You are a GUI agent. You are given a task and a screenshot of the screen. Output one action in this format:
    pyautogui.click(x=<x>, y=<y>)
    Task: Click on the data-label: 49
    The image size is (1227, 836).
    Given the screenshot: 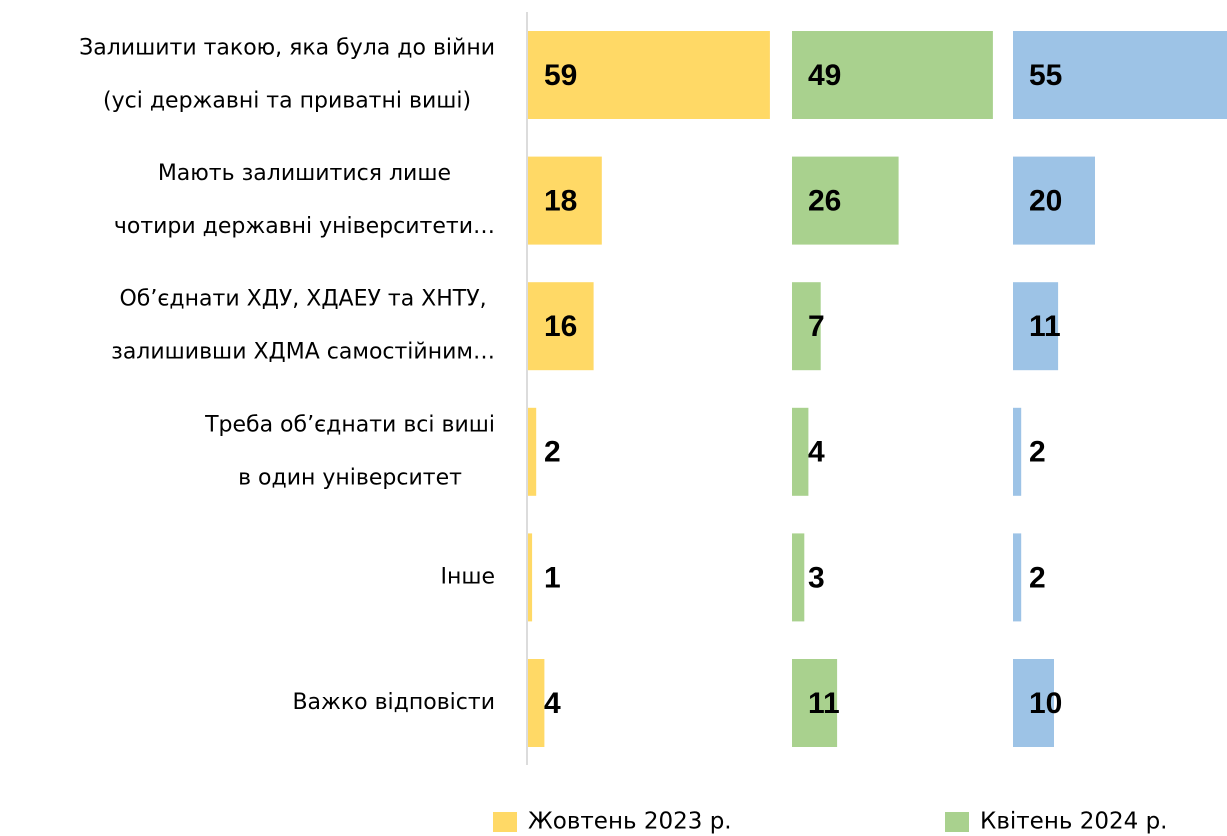 What is the action you would take?
    pyautogui.click(x=824, y=75)
    